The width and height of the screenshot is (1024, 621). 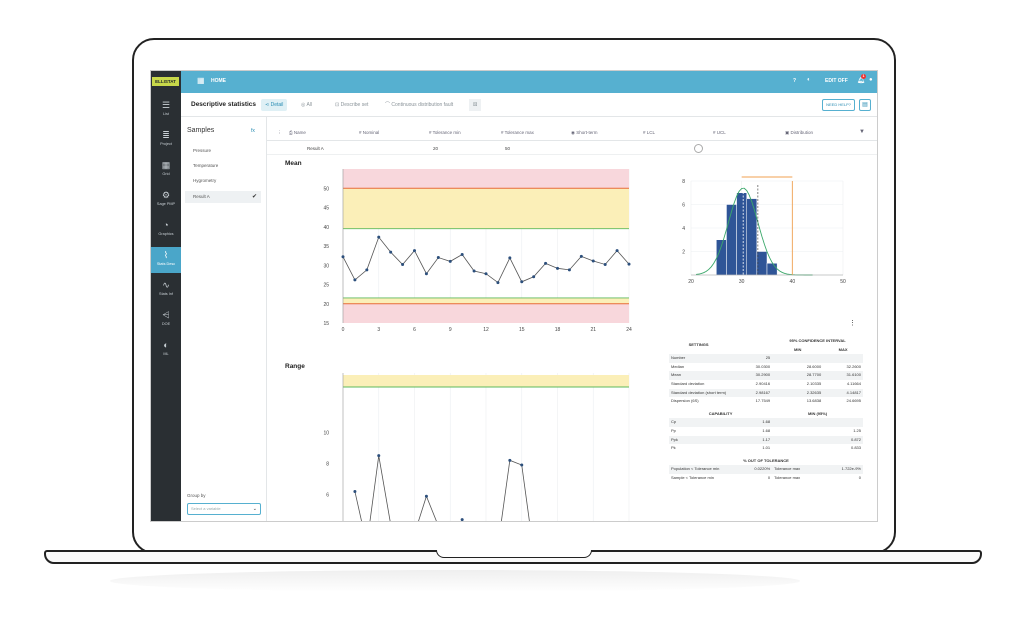 I want to click on tab-all: ◎ All, so click(x=307, y=105).